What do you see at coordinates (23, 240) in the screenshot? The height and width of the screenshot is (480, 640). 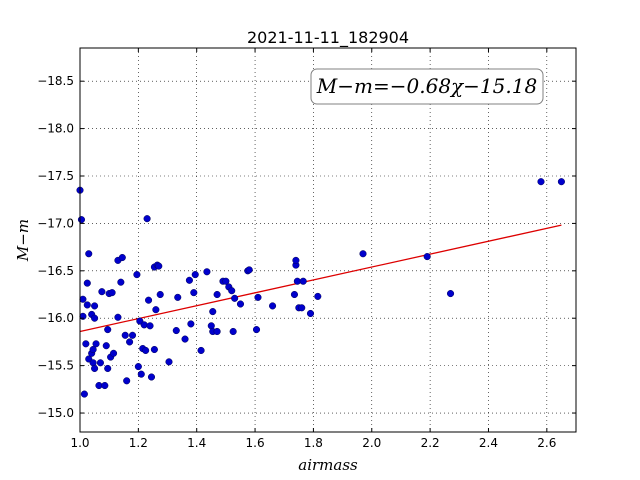 I see `y-axis-label: M−m` at bounding box center [23, 240].